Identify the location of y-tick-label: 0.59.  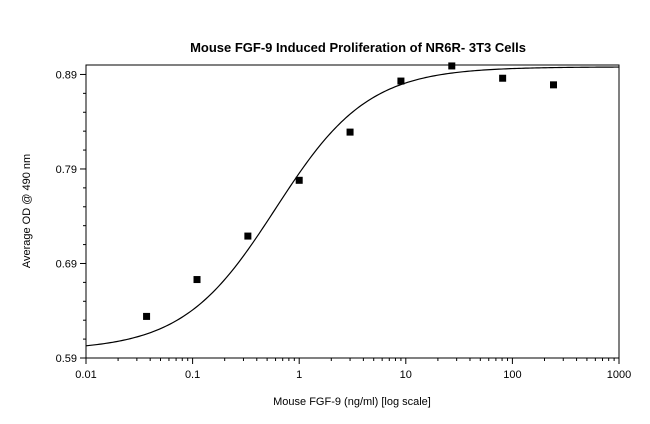
(66, 359).